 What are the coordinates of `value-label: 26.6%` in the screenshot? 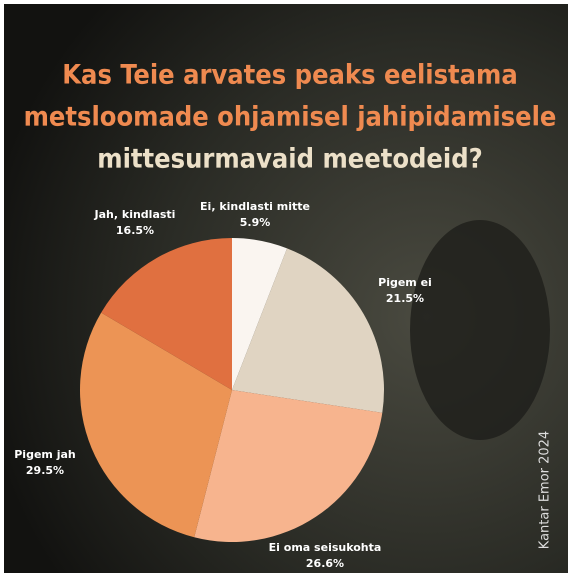 It's located at (325, 563).